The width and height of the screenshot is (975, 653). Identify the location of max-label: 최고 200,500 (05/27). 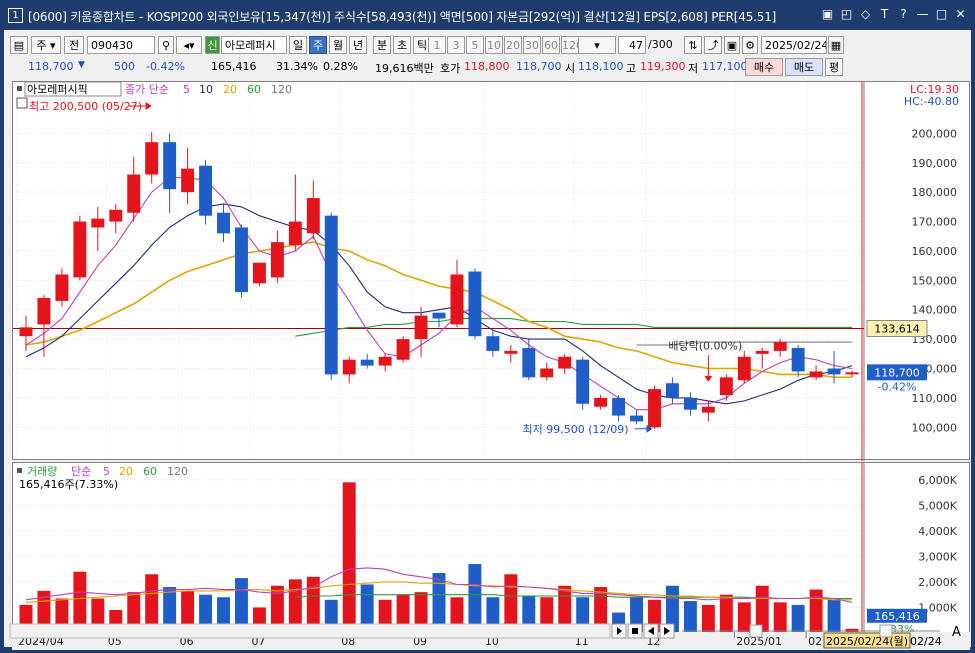
(85, 106).